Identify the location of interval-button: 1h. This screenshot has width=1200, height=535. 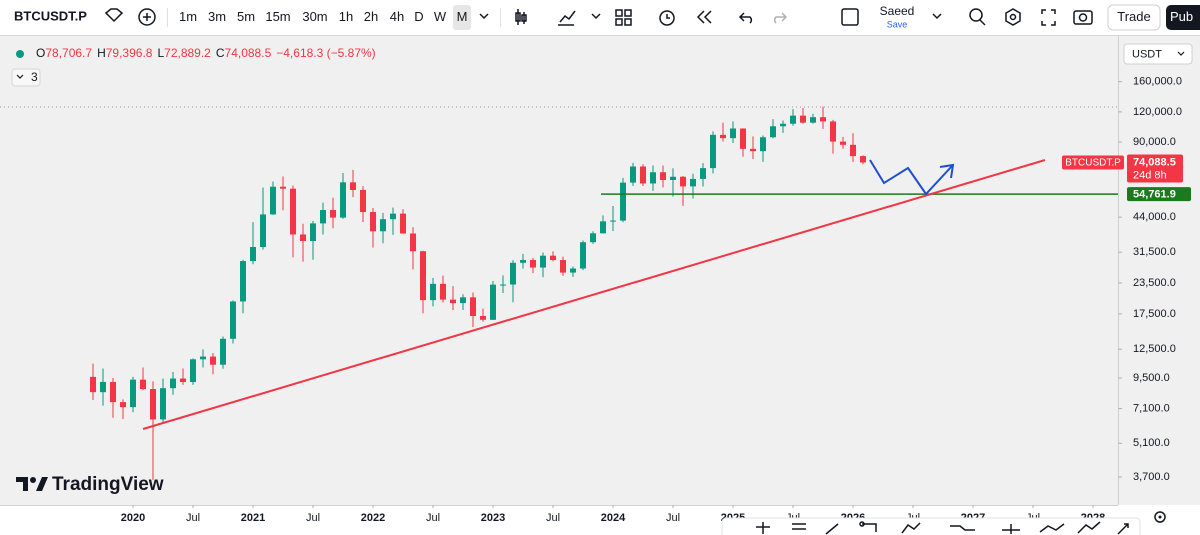
(346, 16).